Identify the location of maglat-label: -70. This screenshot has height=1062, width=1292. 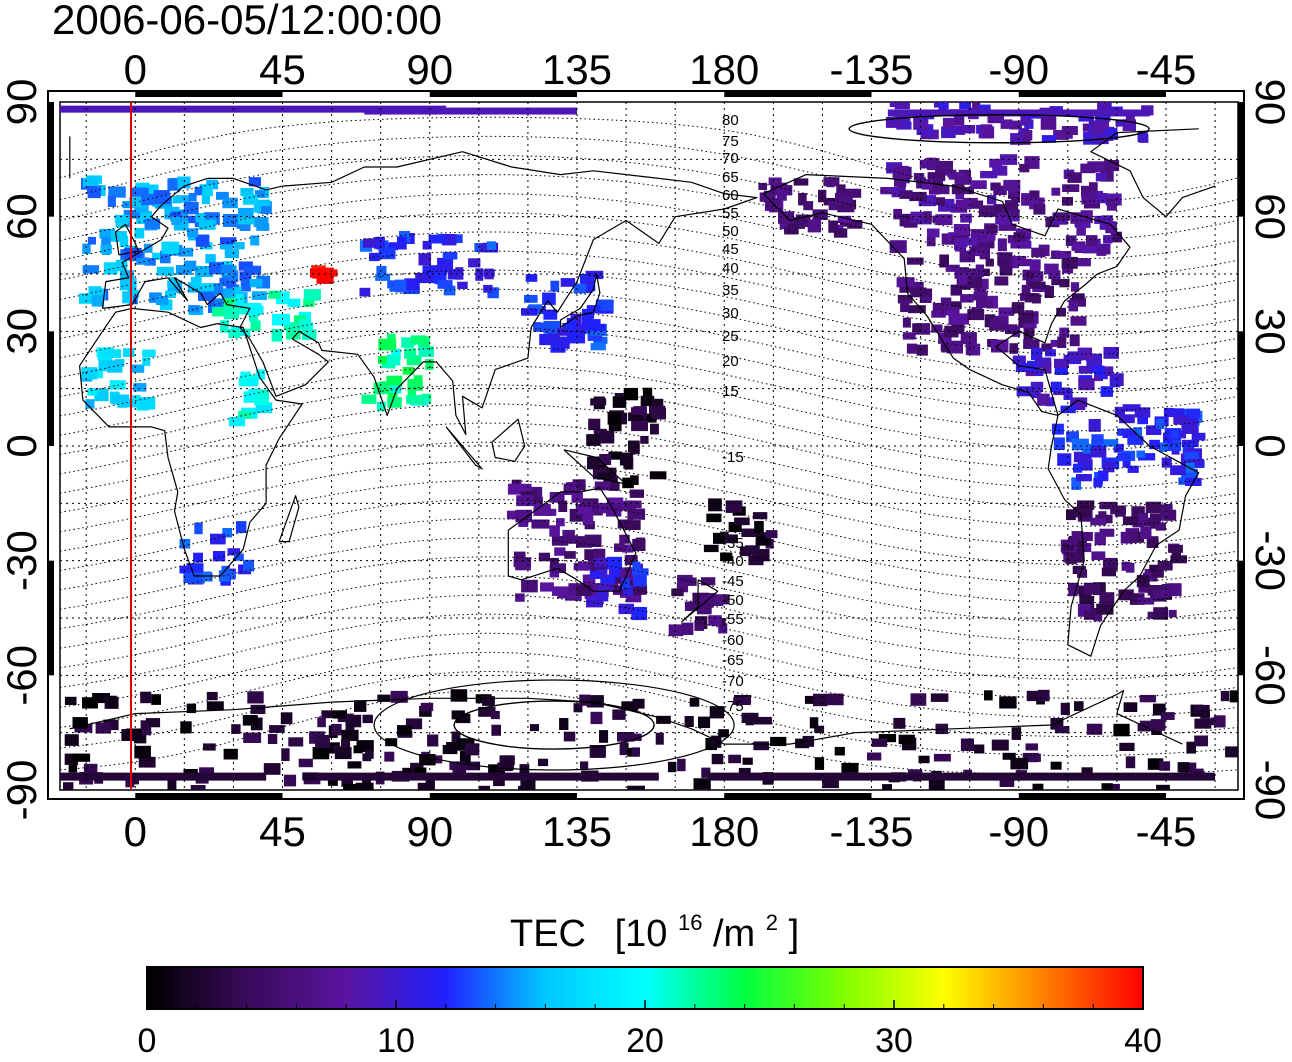
(733, 681).